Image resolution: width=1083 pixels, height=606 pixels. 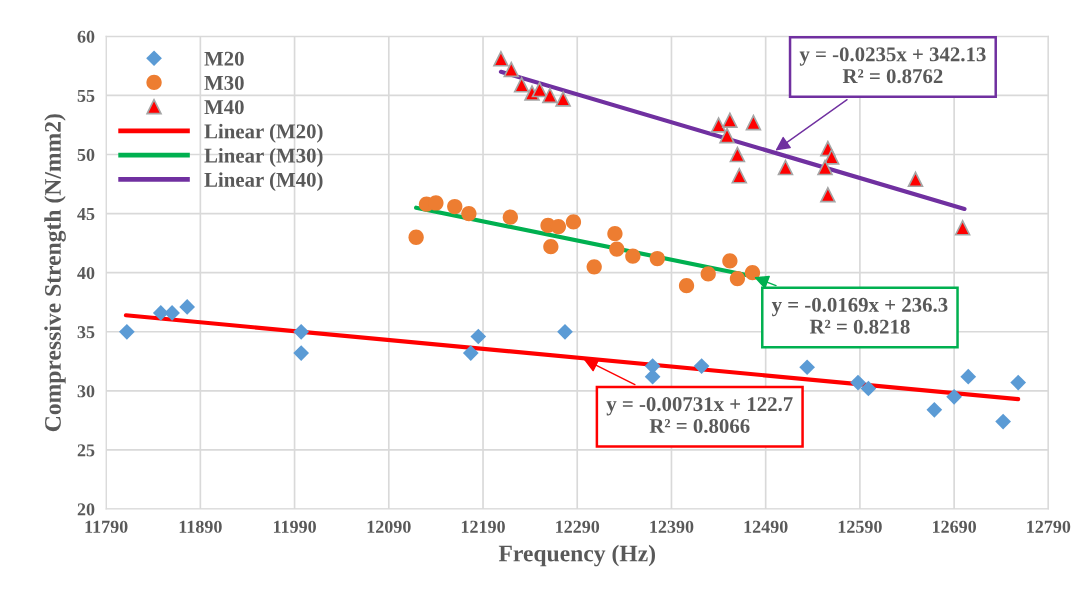 What do you see at coordinates (86, 214) in the screenshot?
I see `y-tick-label: 45` at bounding box center [86, 214].